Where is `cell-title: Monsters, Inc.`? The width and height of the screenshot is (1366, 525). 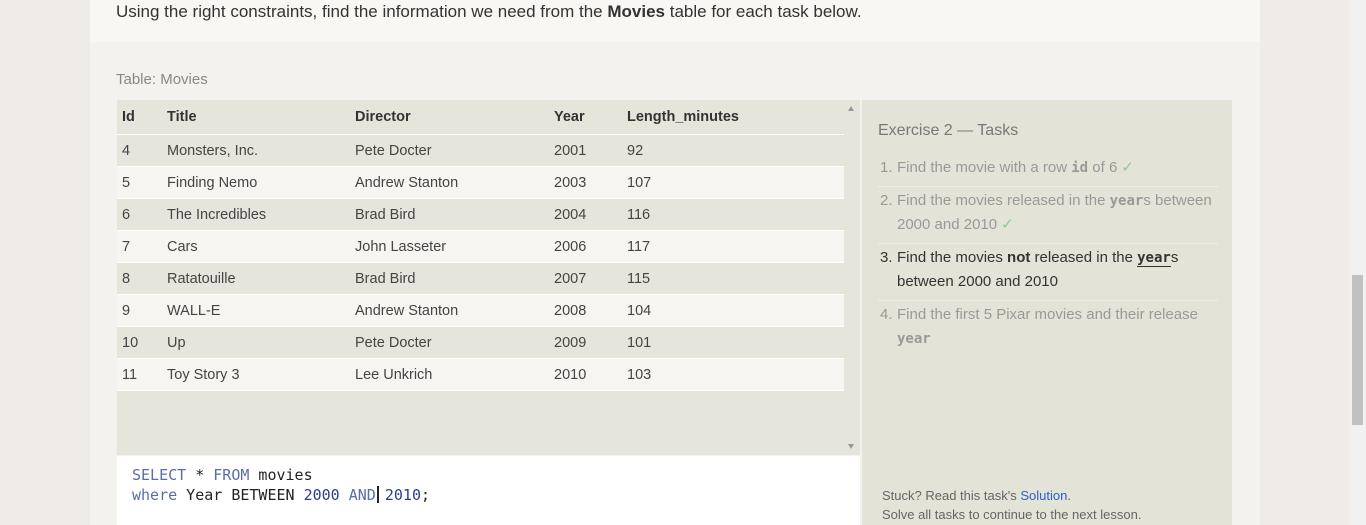
cell-title: Monsters, Inc. is located at coordinates (261, 150).